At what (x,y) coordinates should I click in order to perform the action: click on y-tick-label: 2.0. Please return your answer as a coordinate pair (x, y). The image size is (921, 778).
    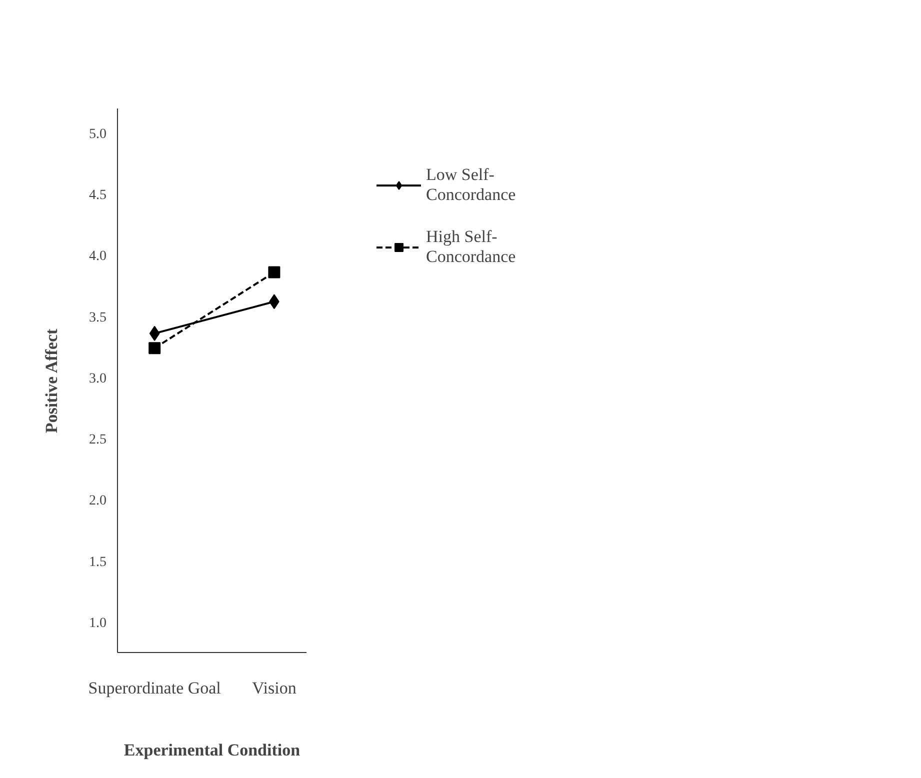
    Looking at the image, I should click on (97, 501).